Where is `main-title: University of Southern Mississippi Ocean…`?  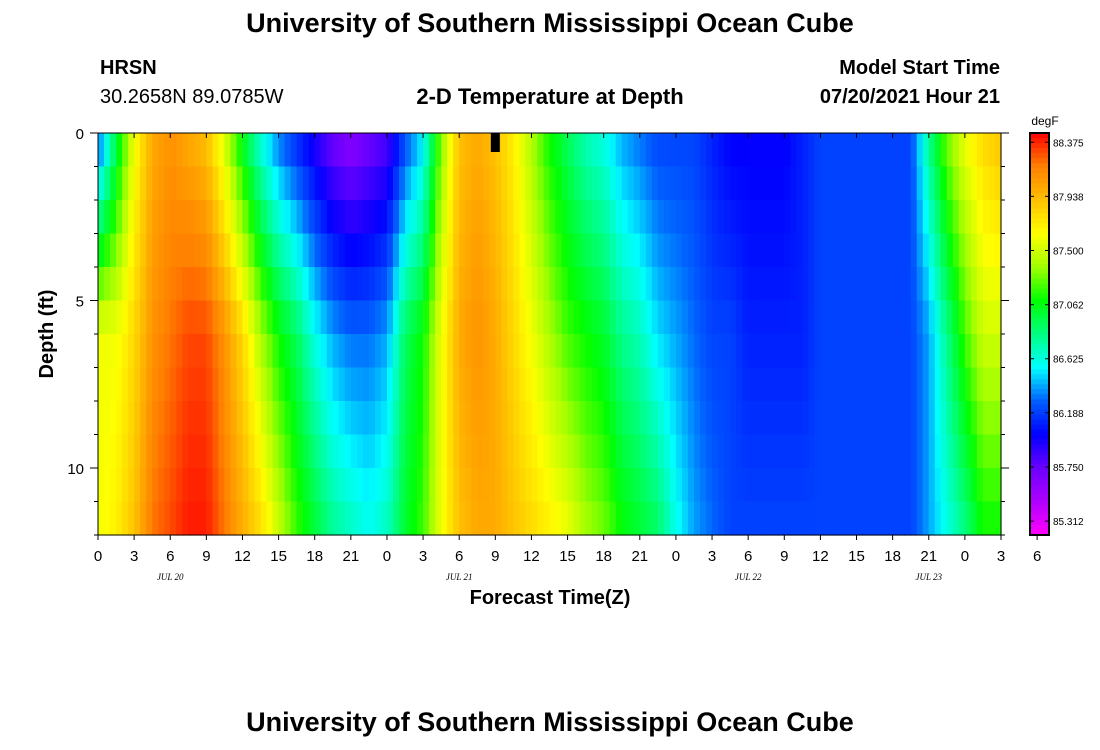
main-title: University of Southern Mississippi Ocean… is located at coordinates (550, 23).